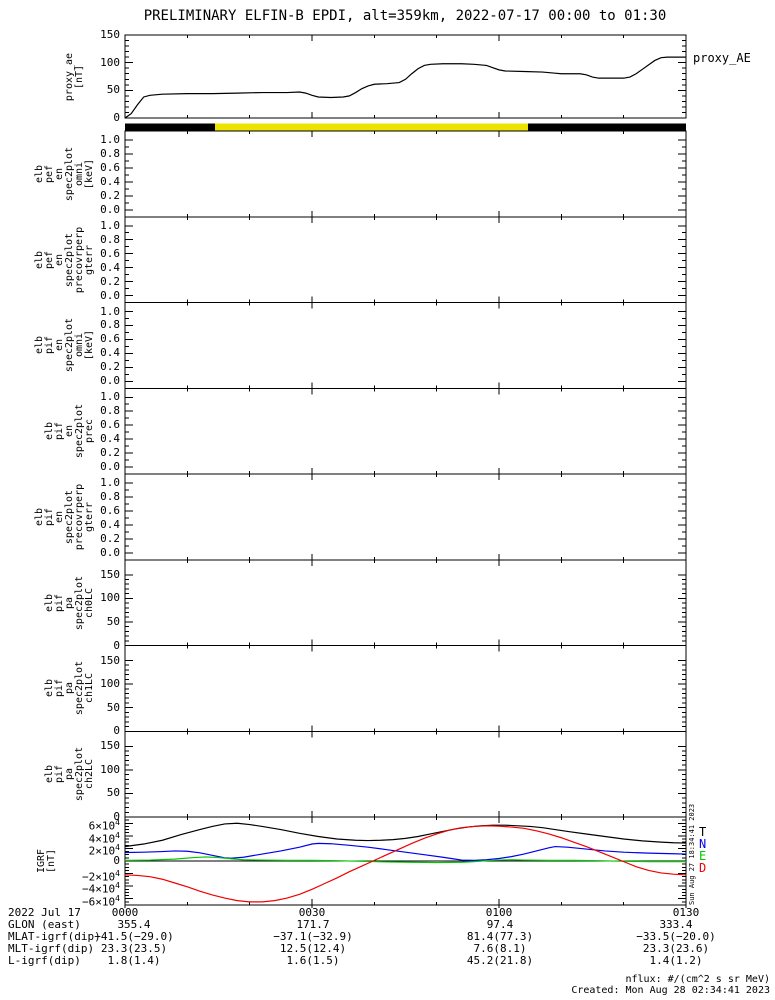 The image size is (775, 1000). I want to click on panel-label-elb_pif_en_spec2plot_prec: elb pif en spec2plot prec, so click(69, 431).